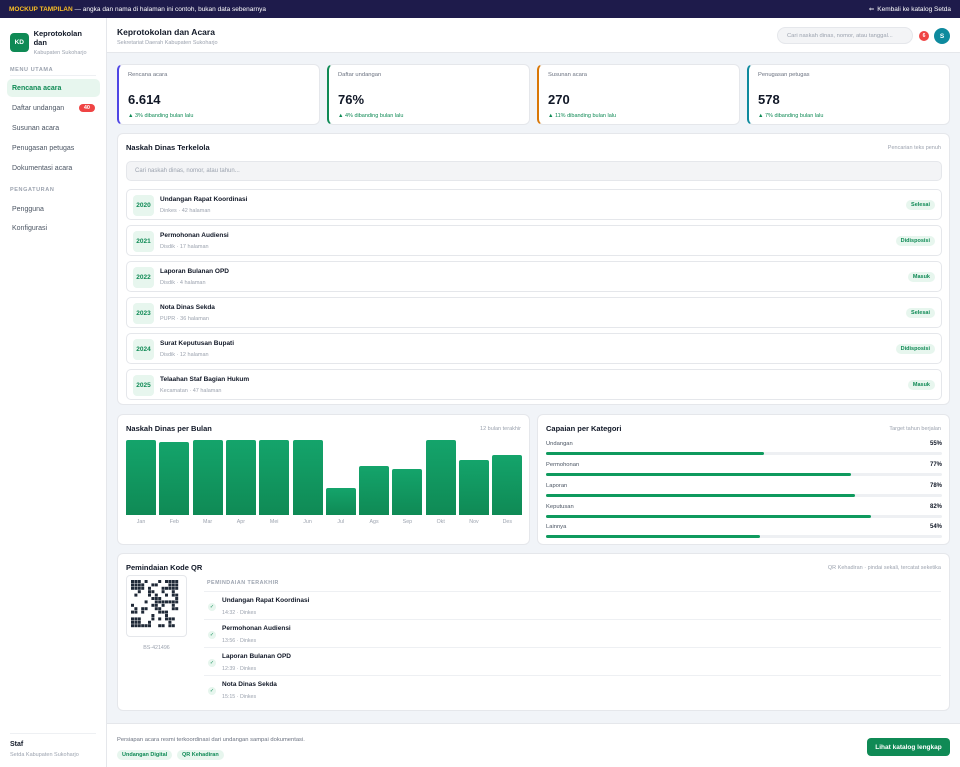 The image size is (960, 767). I want to click on check-icon: ✓, so click(212, 635).